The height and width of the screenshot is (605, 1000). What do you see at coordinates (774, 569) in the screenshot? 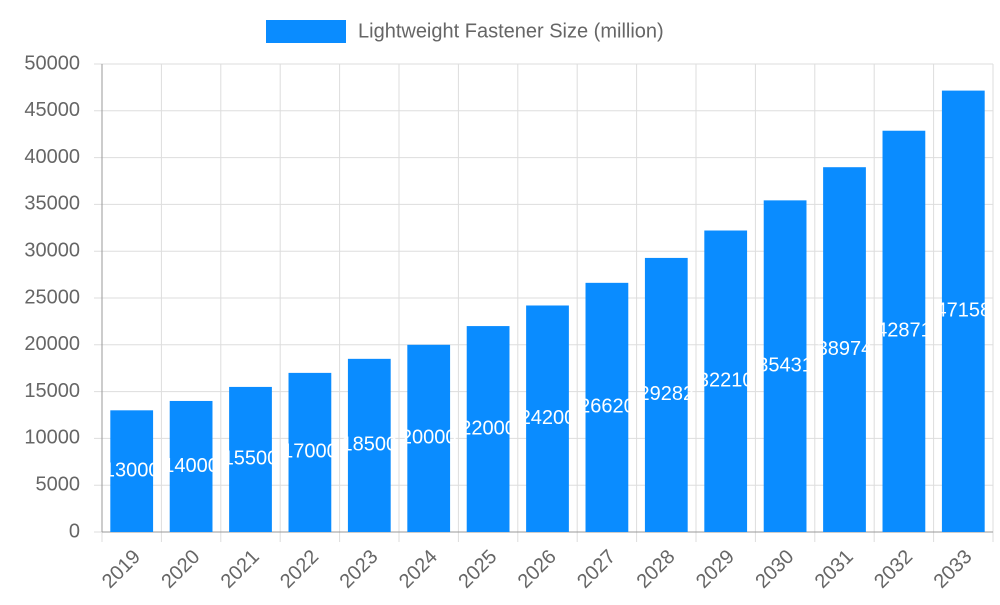
I see `x-tick-label: 2030` at bounding box center [774, 569].